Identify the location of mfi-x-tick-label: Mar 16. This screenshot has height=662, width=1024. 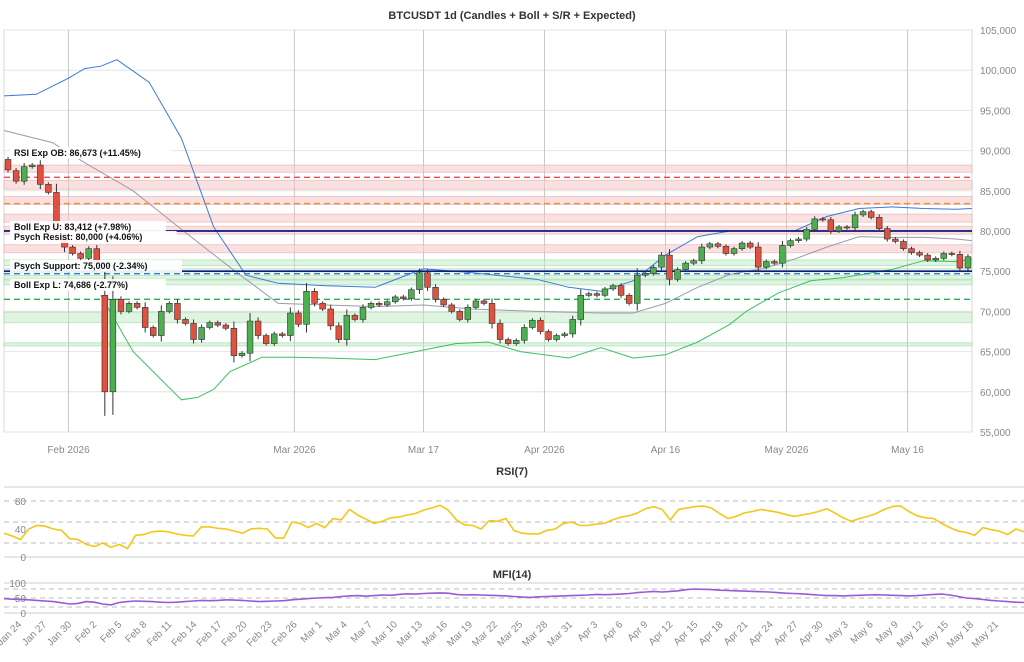
(435, 634).